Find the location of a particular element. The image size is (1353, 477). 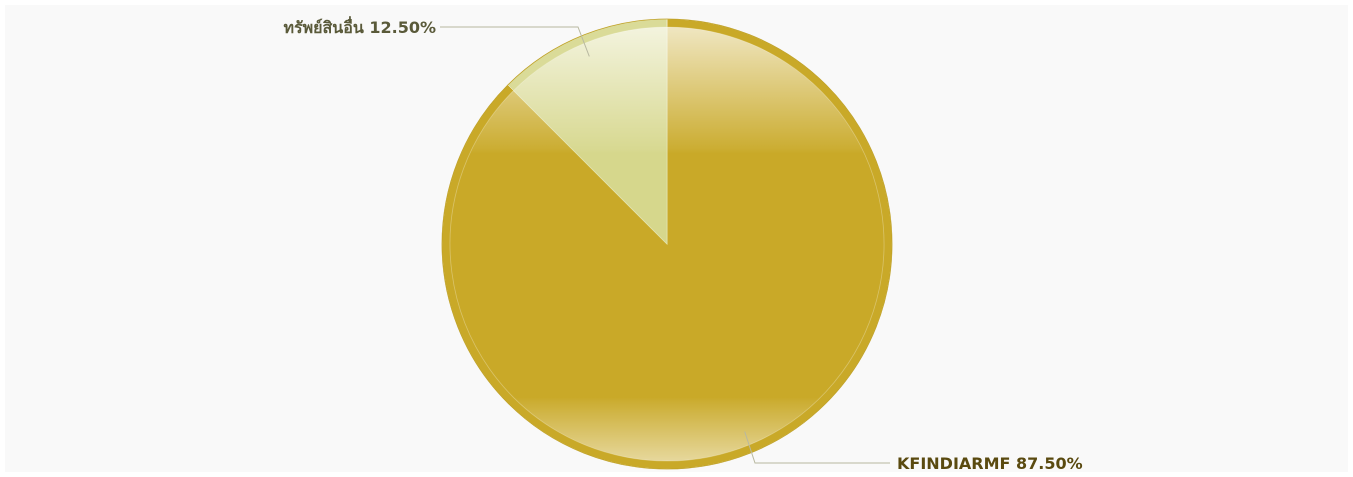

slice-label-2: ทรัพย์สินอื่น 12.50% is located at coordinates (359, 26).